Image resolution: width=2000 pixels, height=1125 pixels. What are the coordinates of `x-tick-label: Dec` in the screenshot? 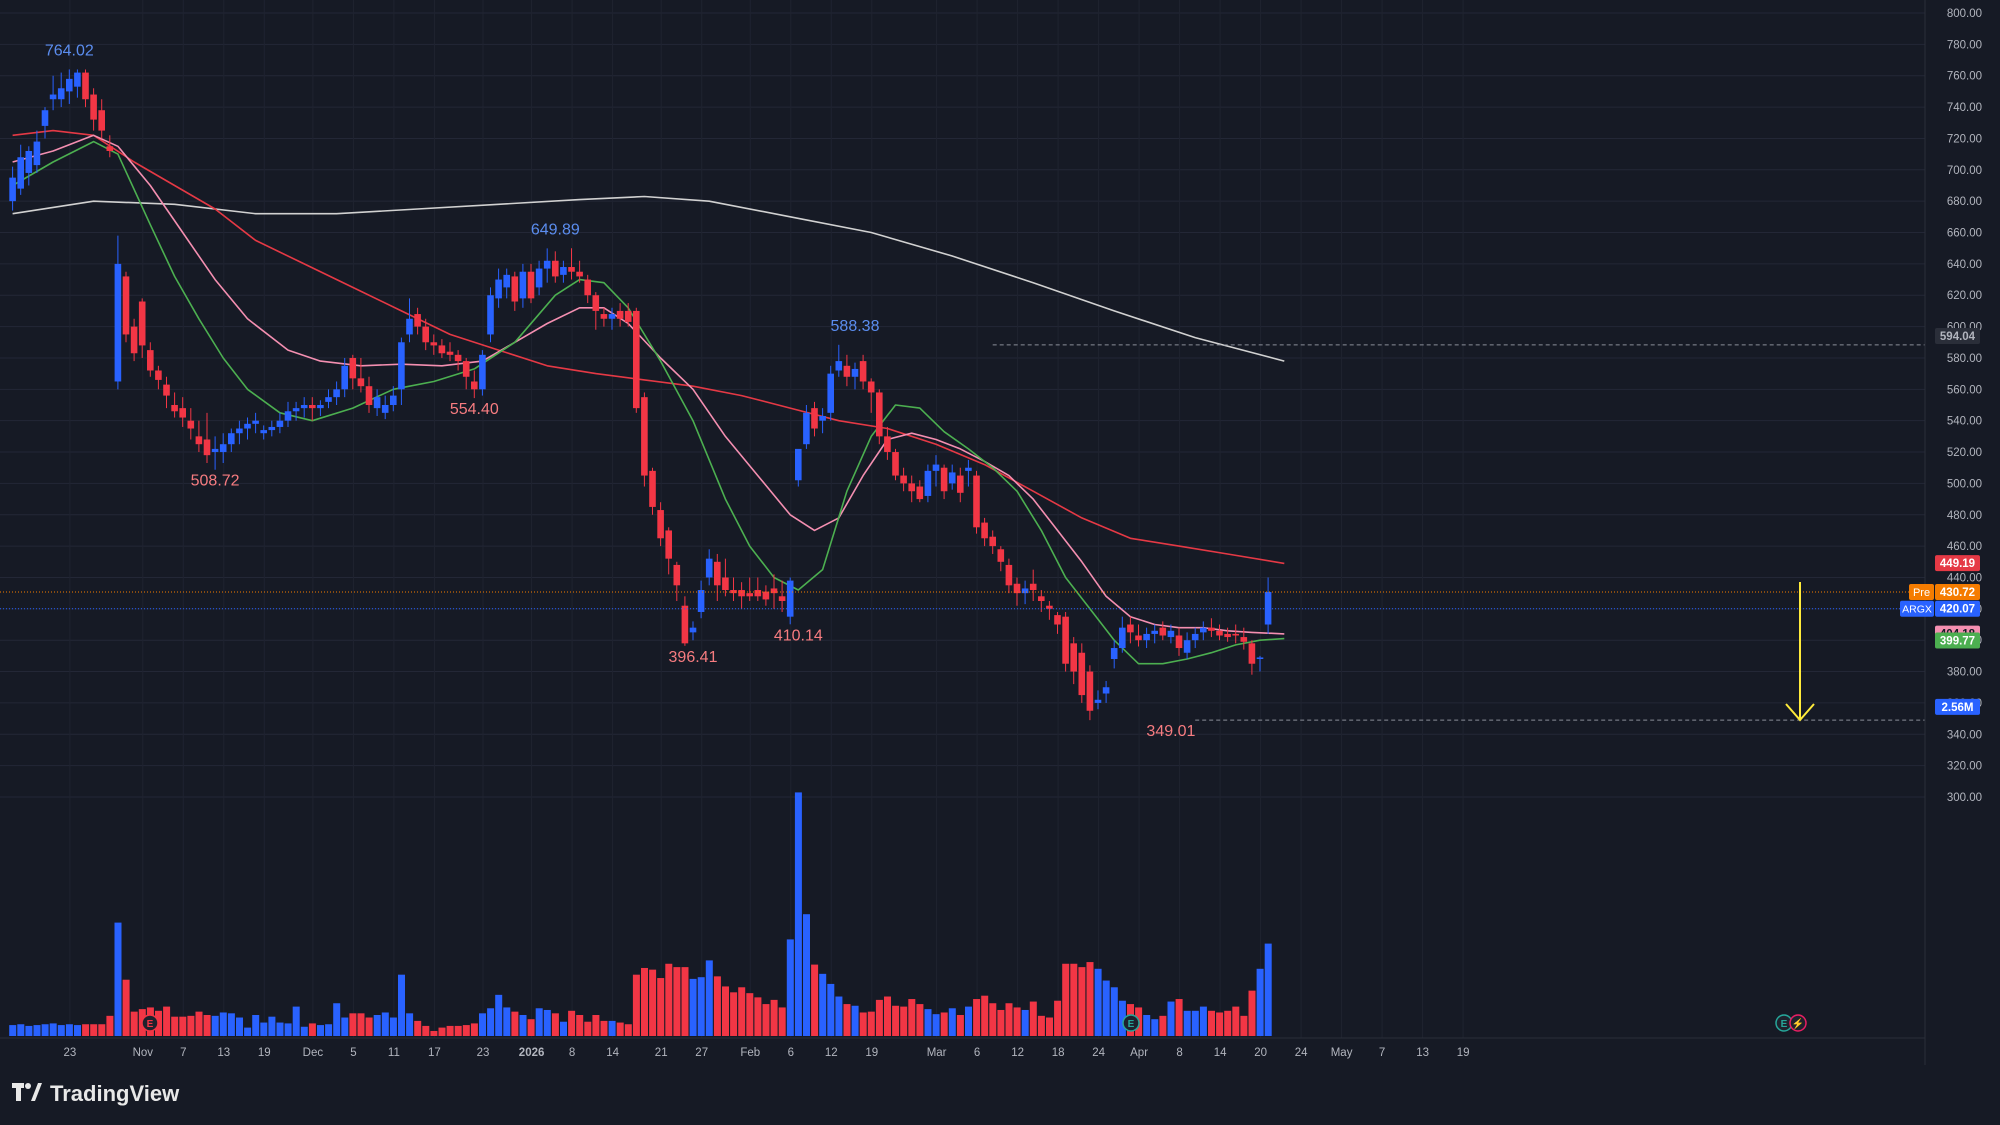 It's located at (313, 1053).